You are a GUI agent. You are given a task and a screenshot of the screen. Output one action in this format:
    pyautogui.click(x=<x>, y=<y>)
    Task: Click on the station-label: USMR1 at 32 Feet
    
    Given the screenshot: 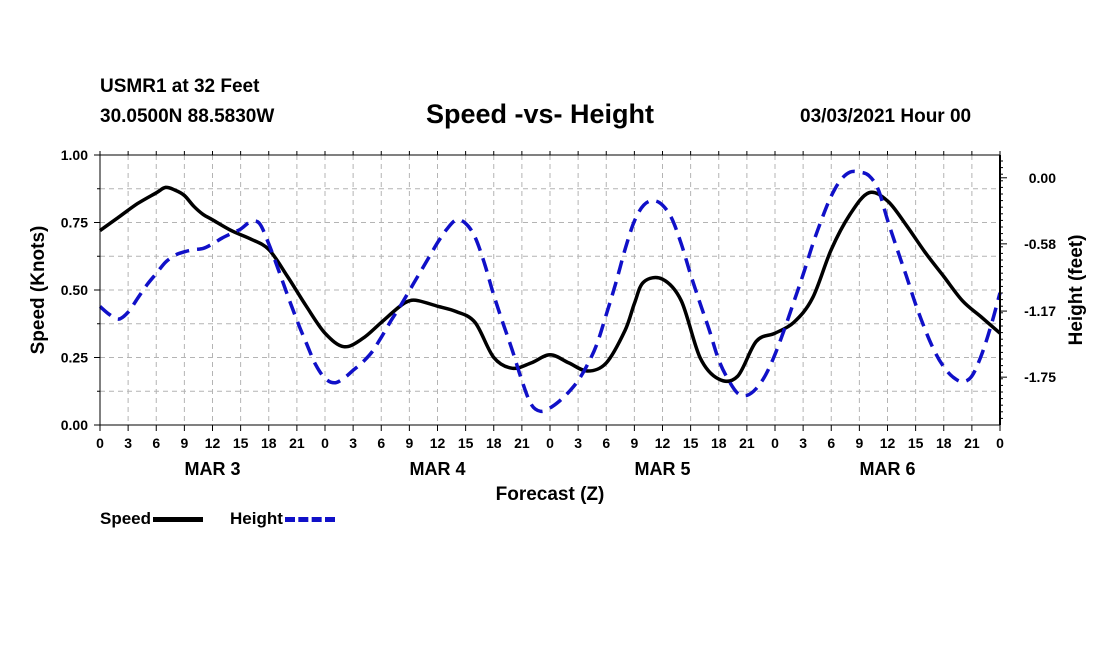 What is the action you would take?
    pyautogui.click(x=180, y=86)
    